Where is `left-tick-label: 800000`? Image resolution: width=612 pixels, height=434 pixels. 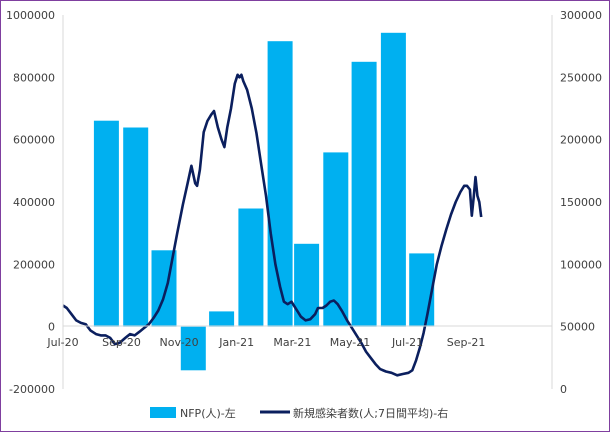
left-tick-label: 800000 is located at coordinates (34, 77).